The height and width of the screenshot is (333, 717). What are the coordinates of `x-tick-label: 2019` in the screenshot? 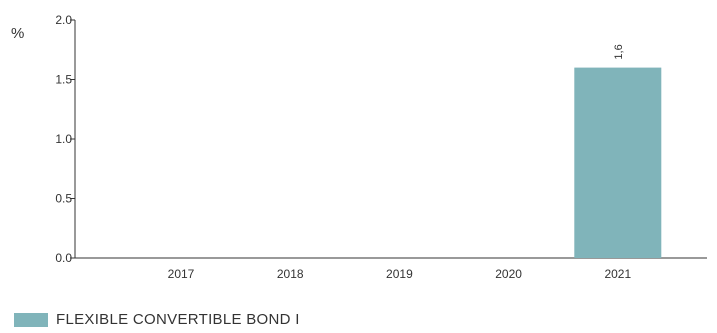 It's located at (399, 274).